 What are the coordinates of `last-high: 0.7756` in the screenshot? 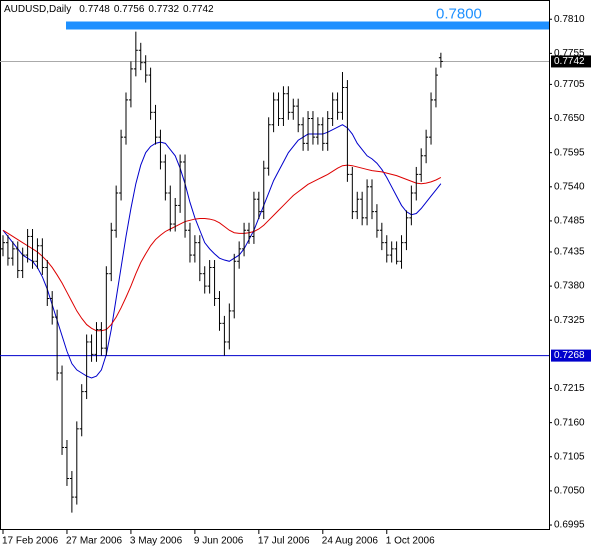 It's located at (129, 9).